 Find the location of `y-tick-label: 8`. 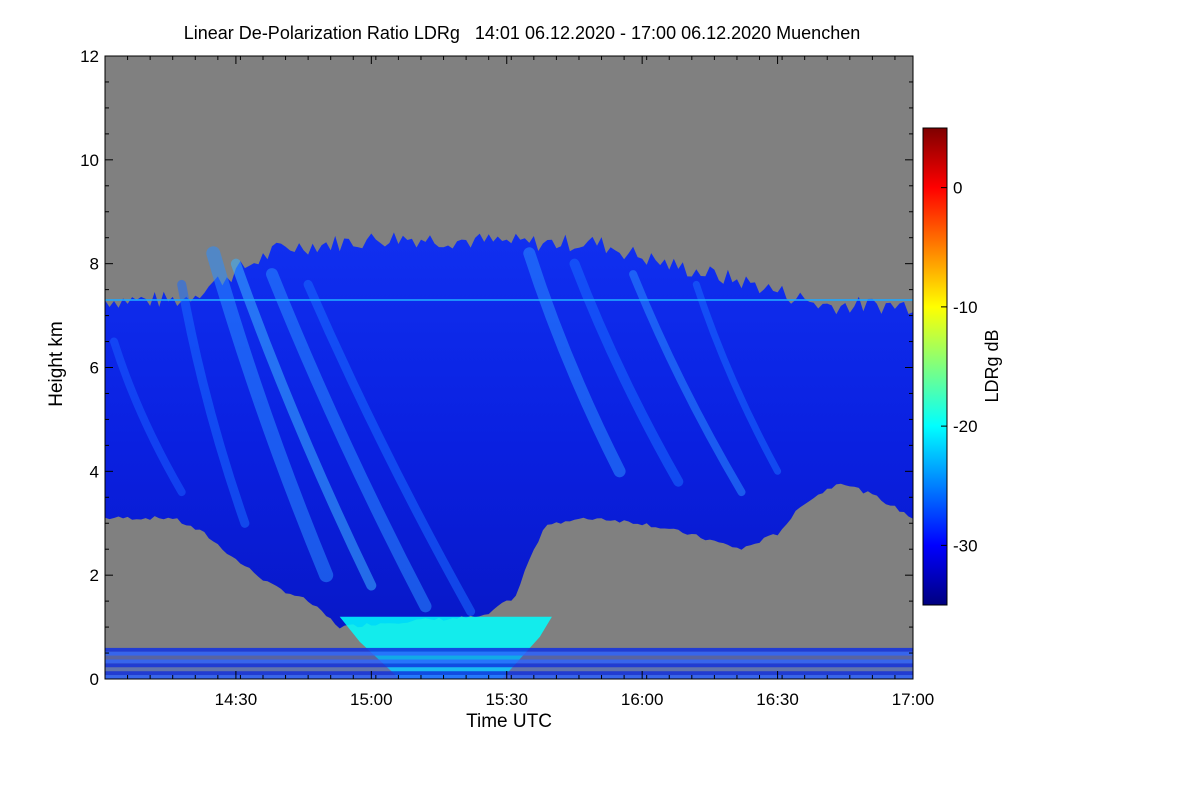

y-tick-label: 8 is located at coordinates (94, 264).